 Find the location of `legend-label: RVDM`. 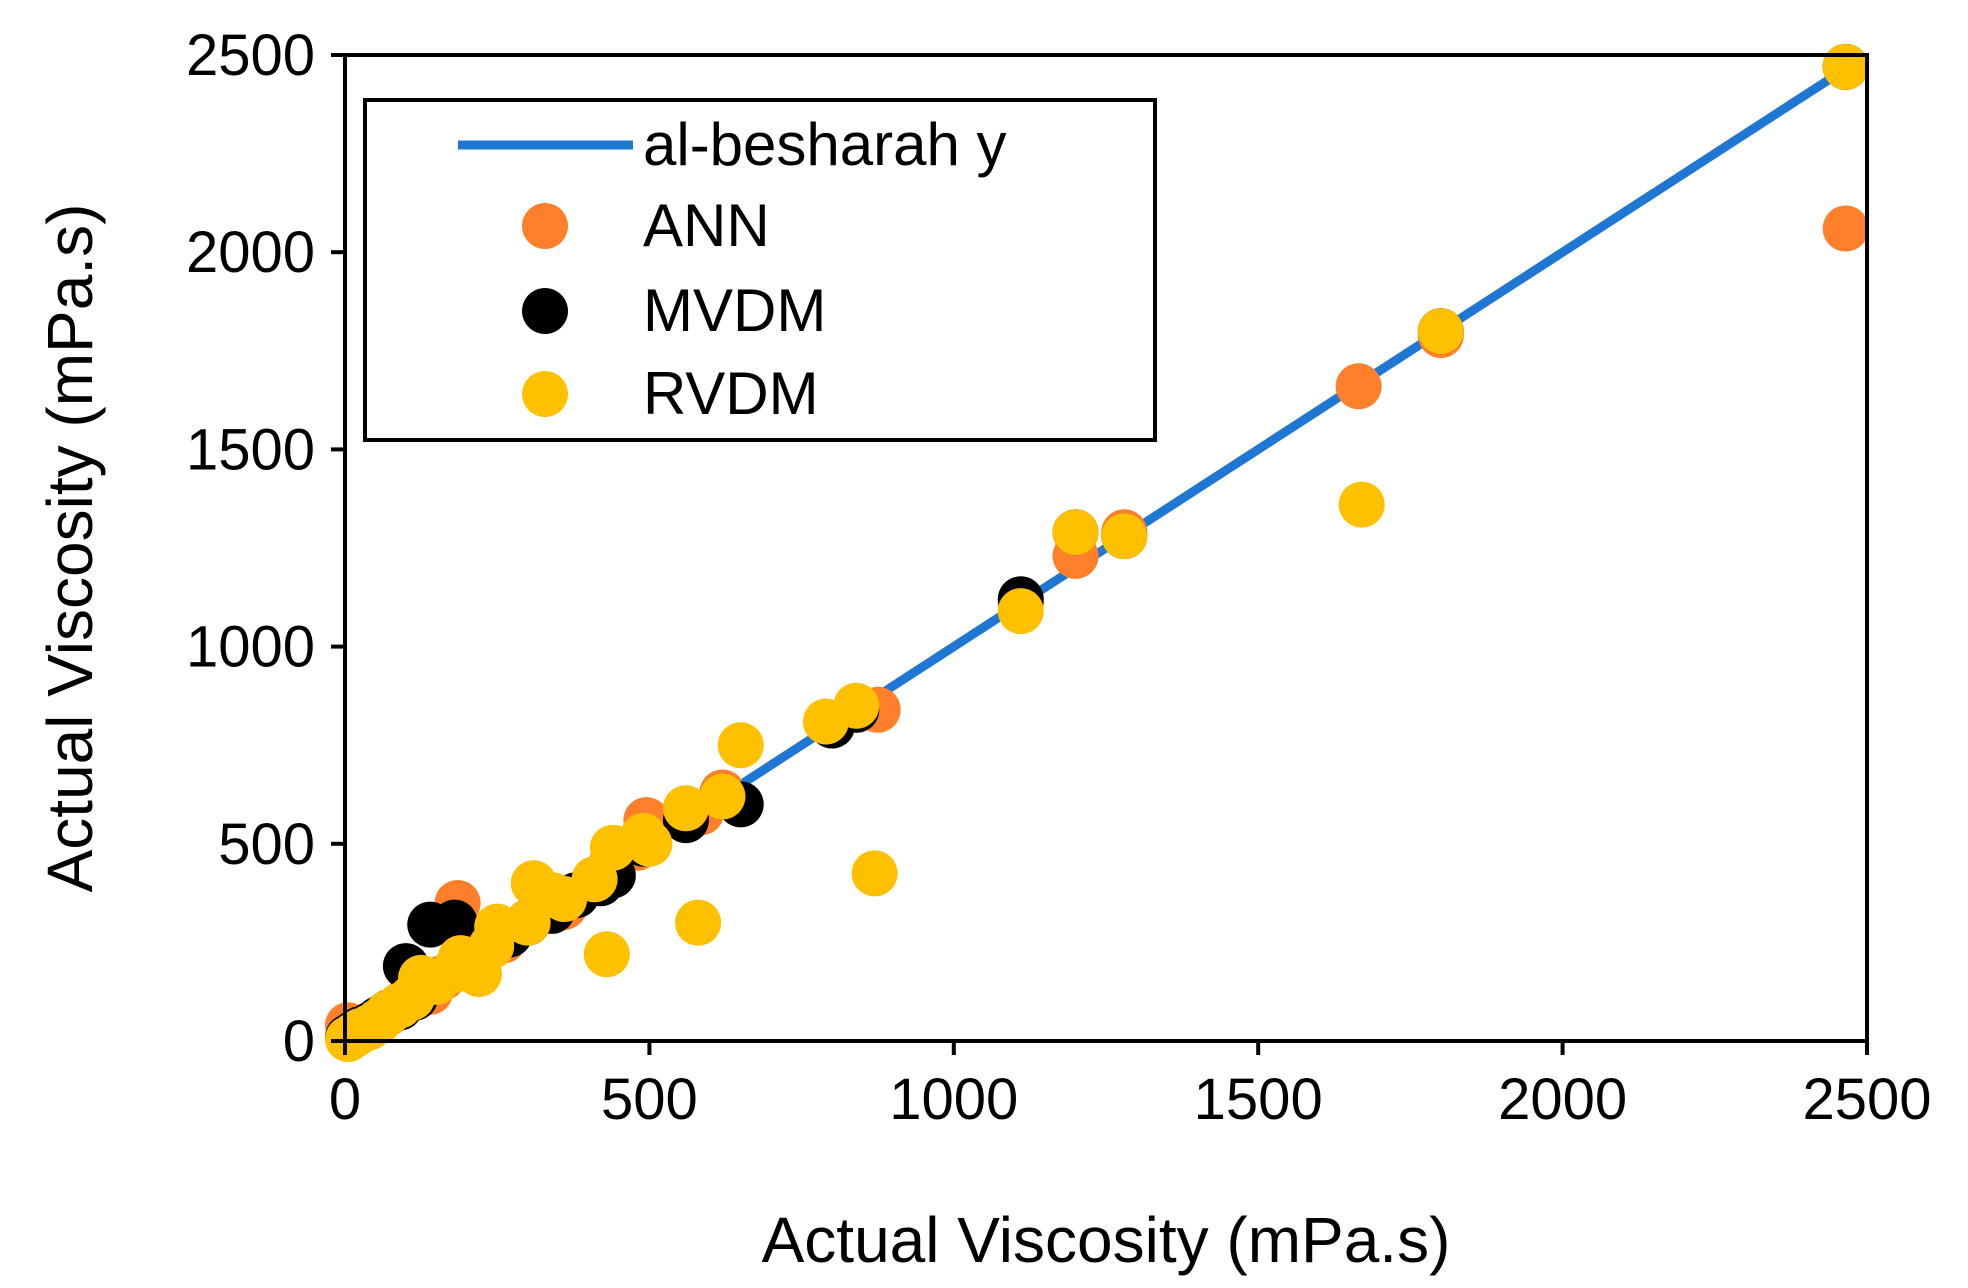

legend-label: RVDM is located at coordinates (731, 393).